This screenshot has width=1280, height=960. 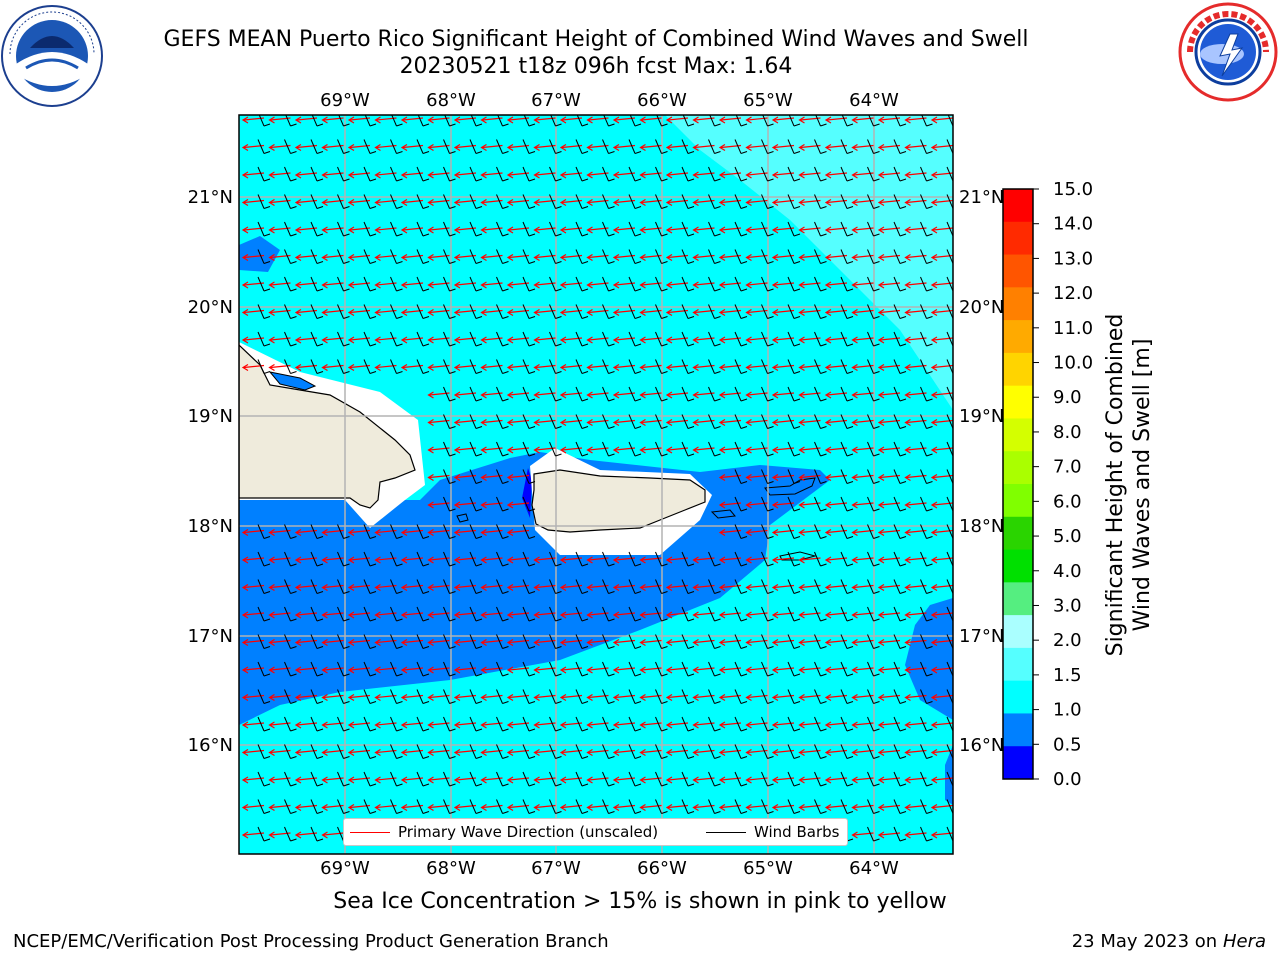 What do you see at coordinates (1018, 697) in the screenshot?
I see `colorbar-swatch` at bounding box center [1018, 697].